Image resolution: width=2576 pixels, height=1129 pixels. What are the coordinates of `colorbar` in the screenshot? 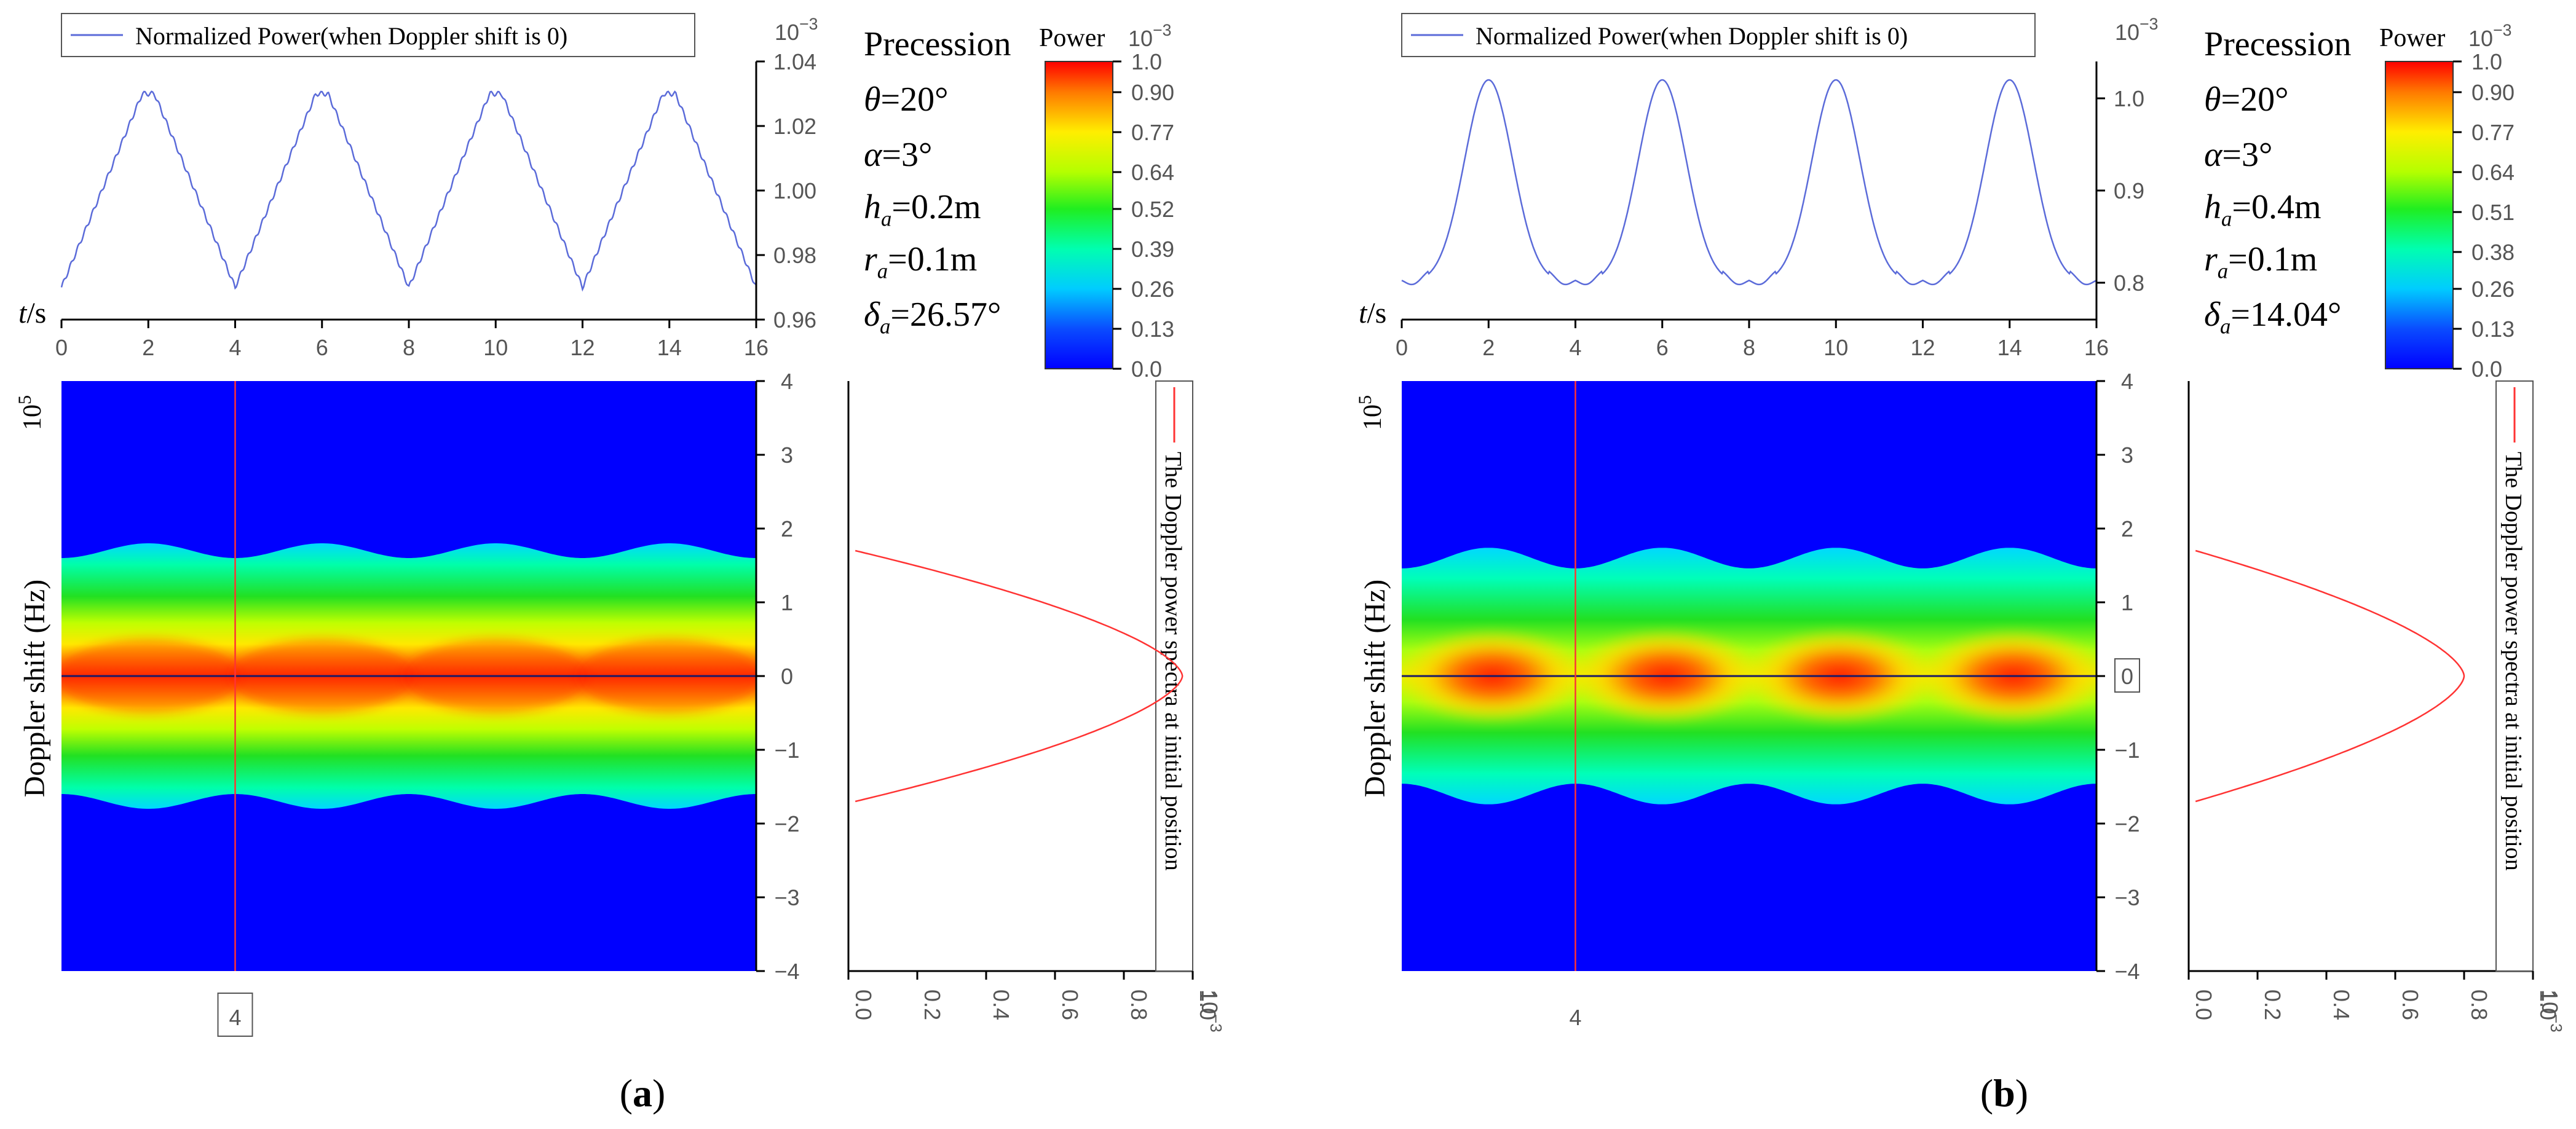 It's located at (1079, 215).